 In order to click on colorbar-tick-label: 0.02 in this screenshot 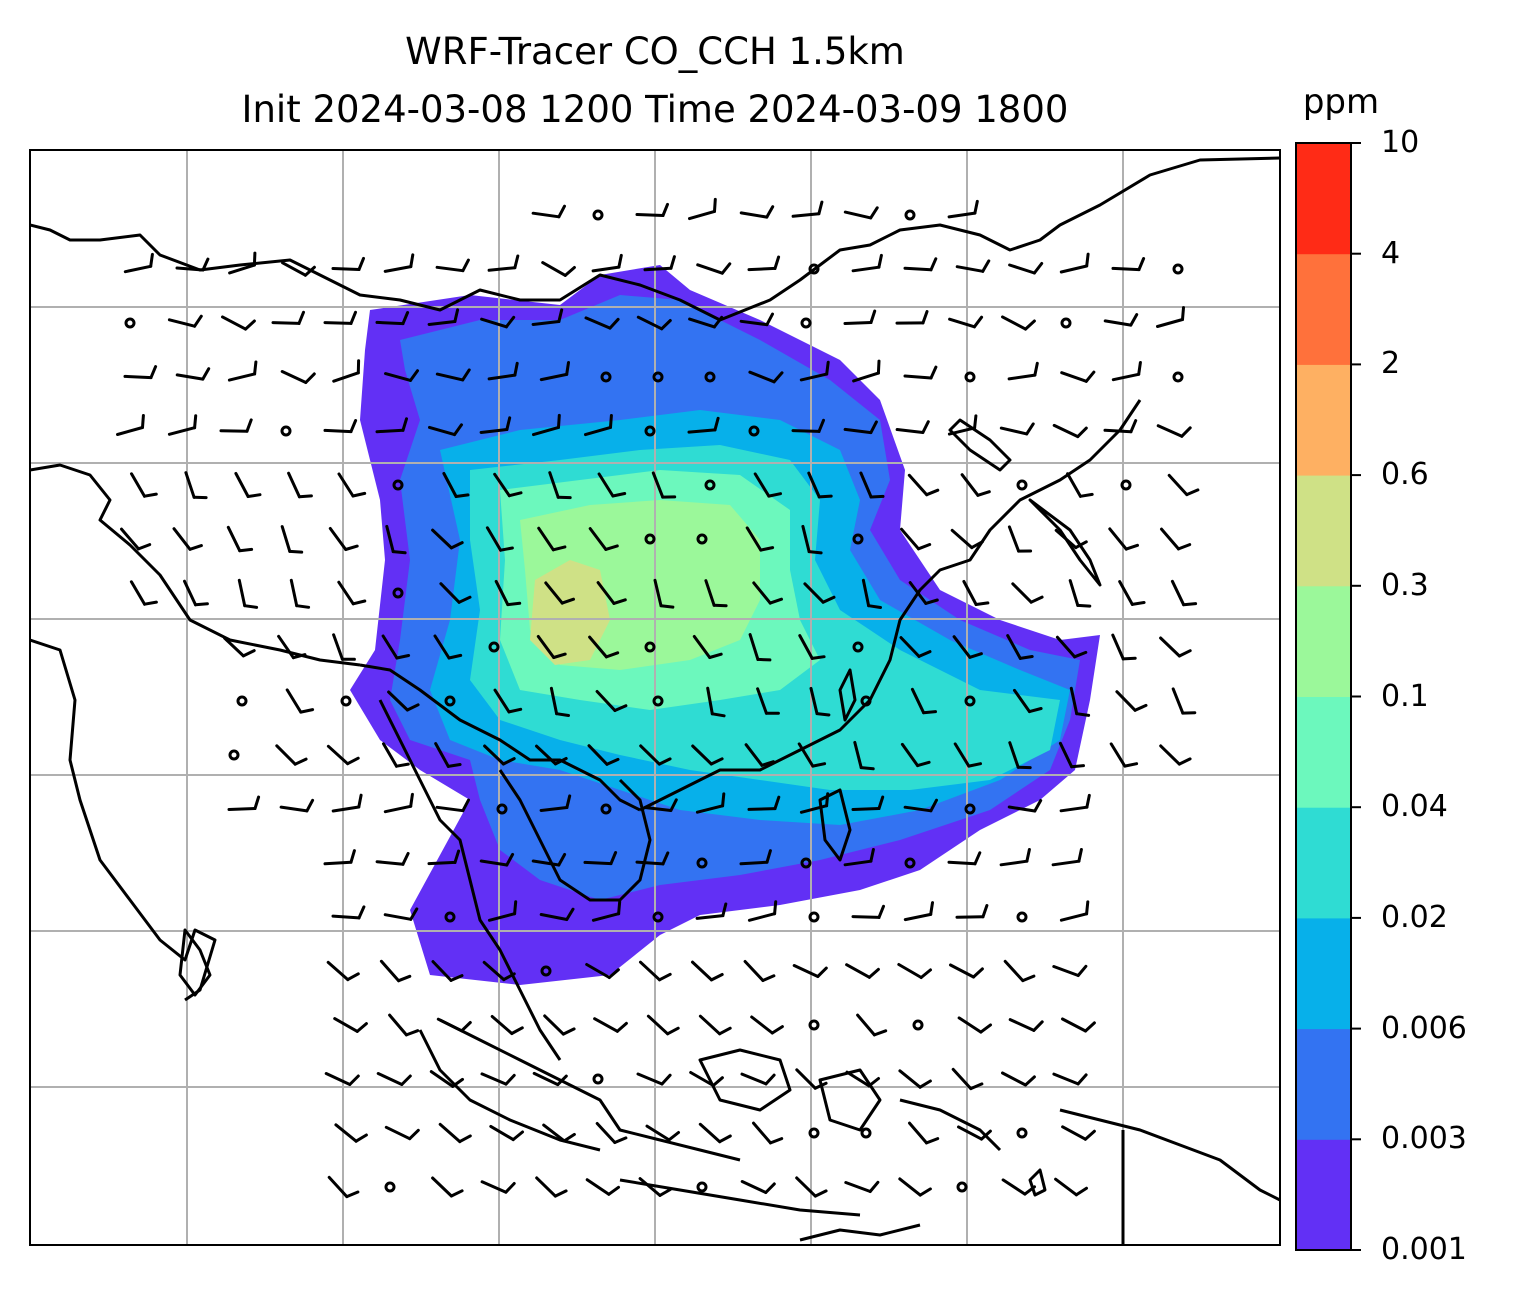, I will do `click(1414, 917)`.